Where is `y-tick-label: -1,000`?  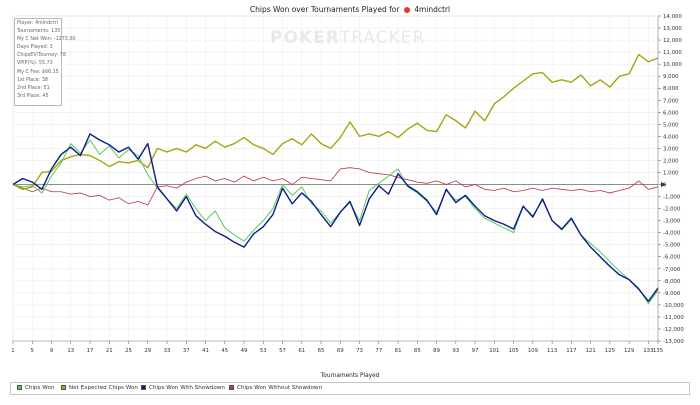 y-tick-label: -1,000 is located at coordinates (672, 198).